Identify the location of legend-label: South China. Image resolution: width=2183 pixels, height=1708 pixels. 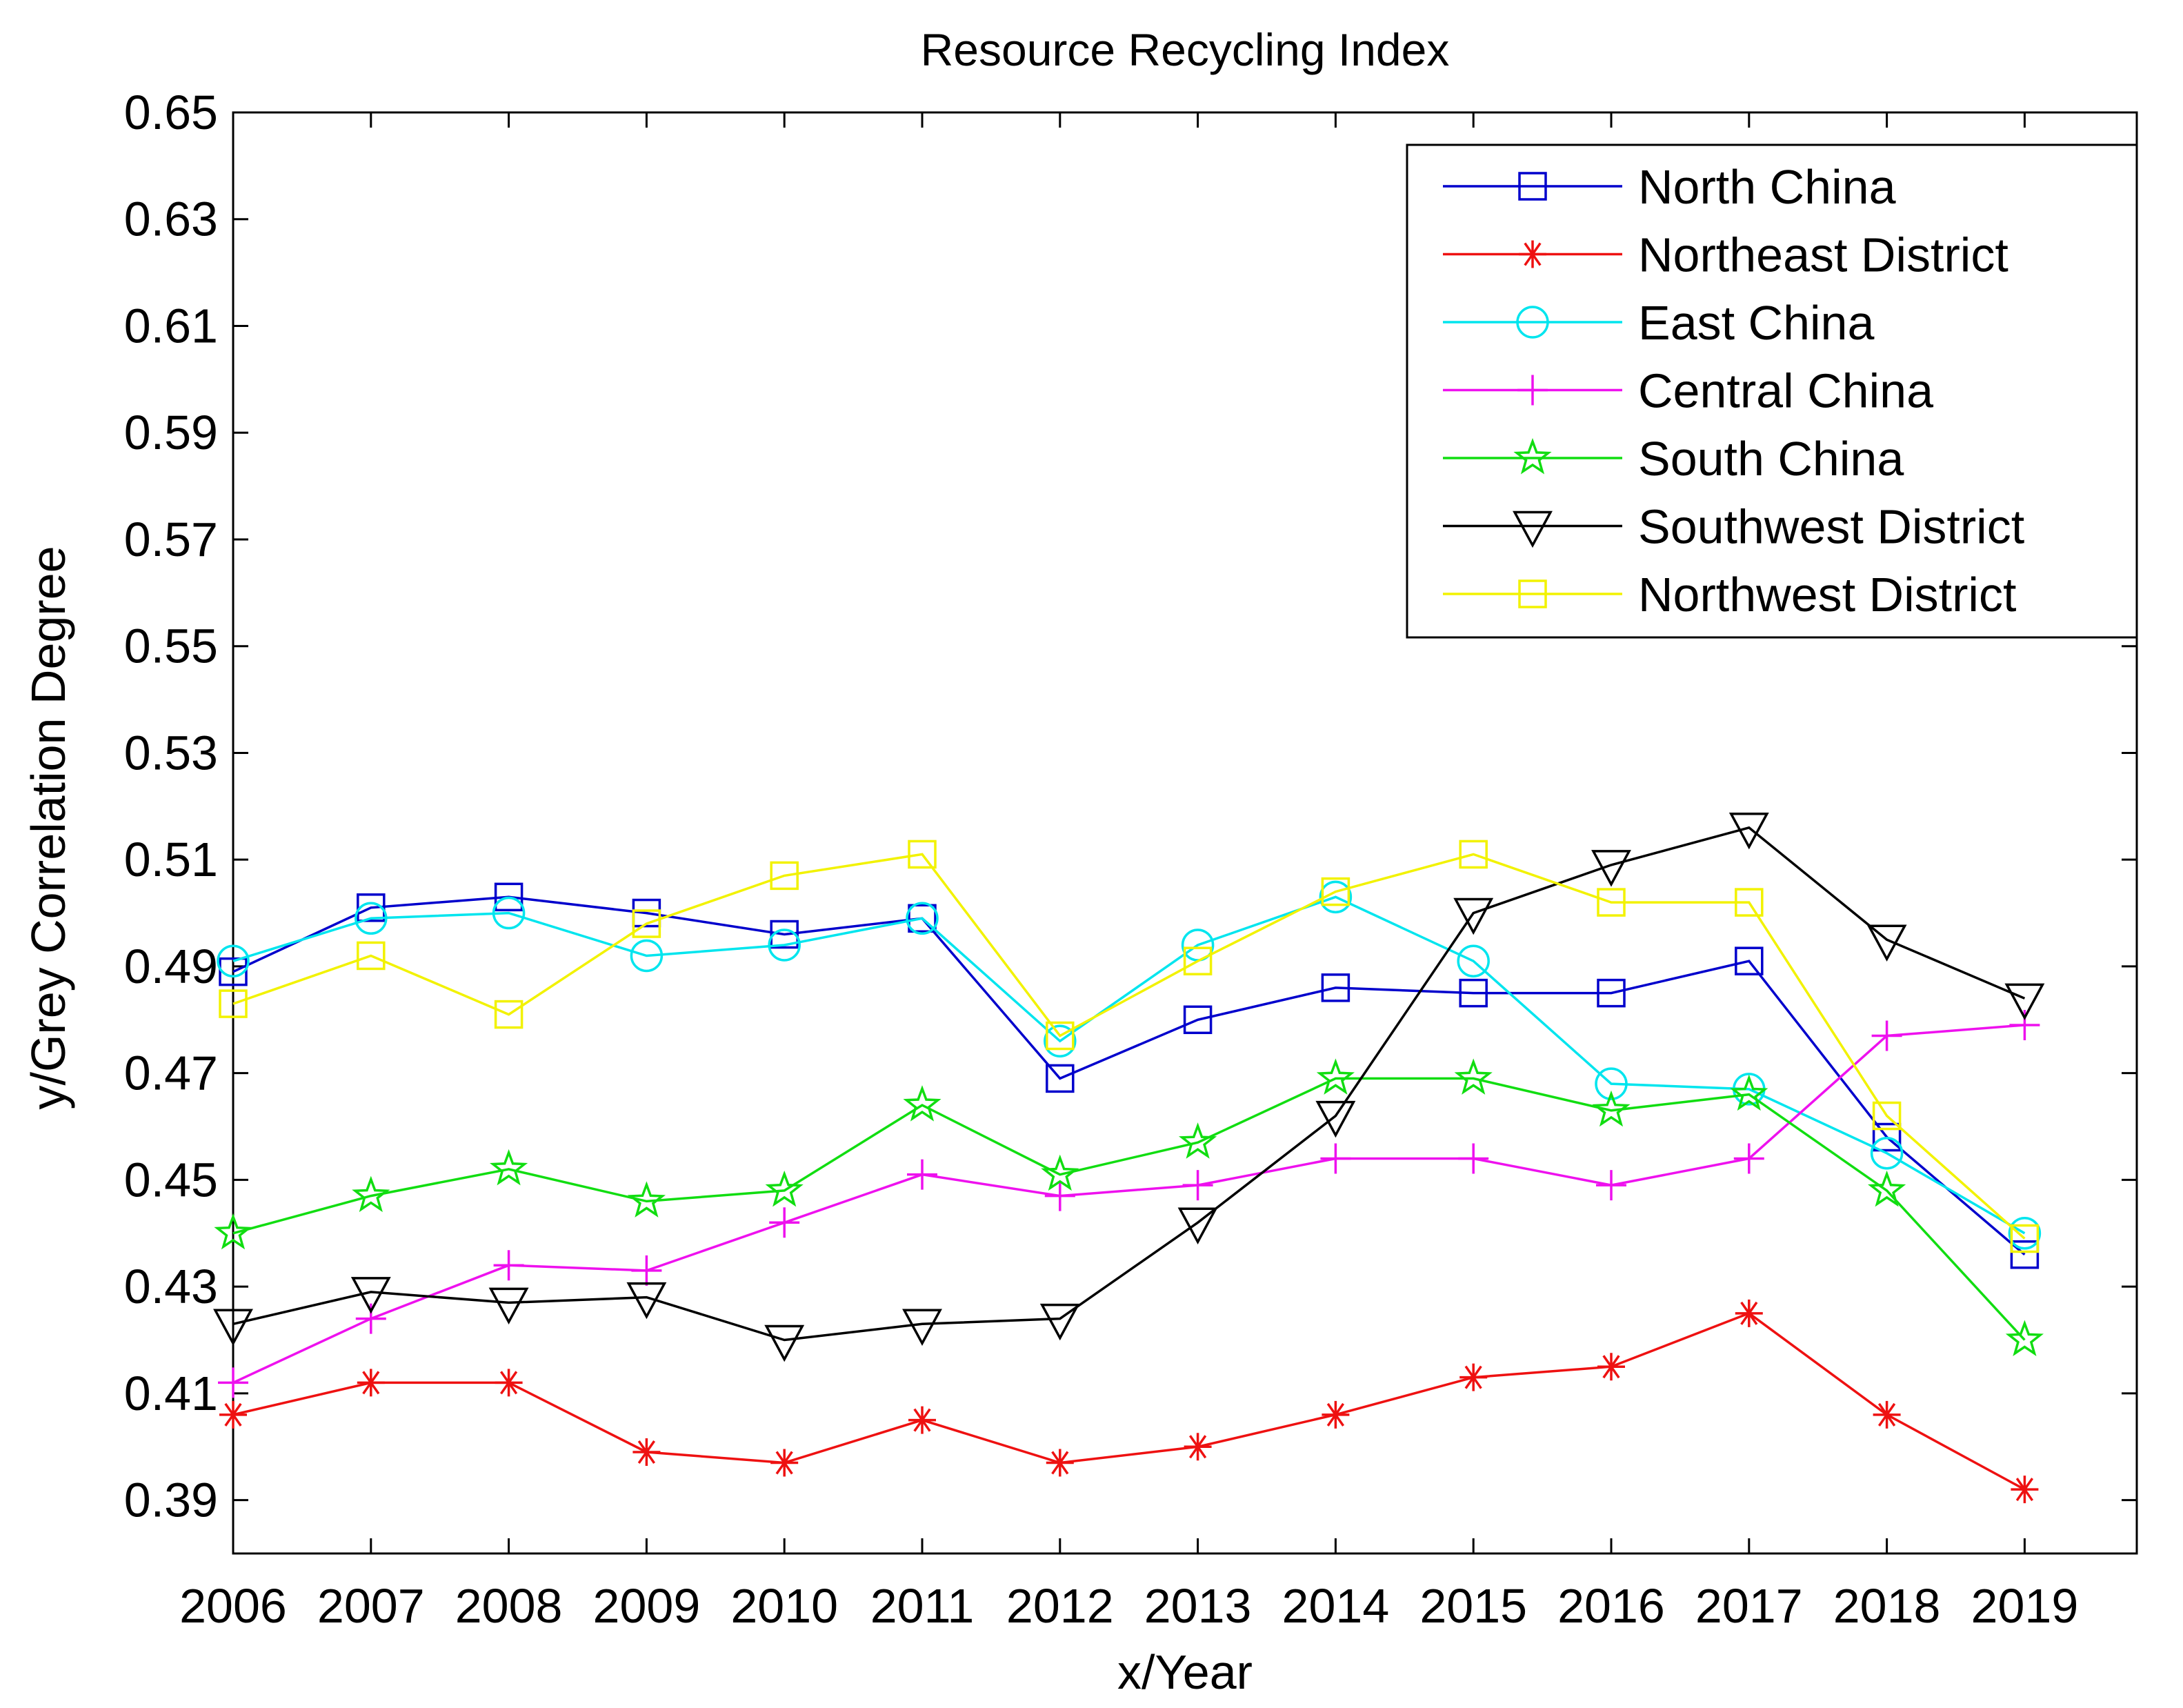
(1771, 459).